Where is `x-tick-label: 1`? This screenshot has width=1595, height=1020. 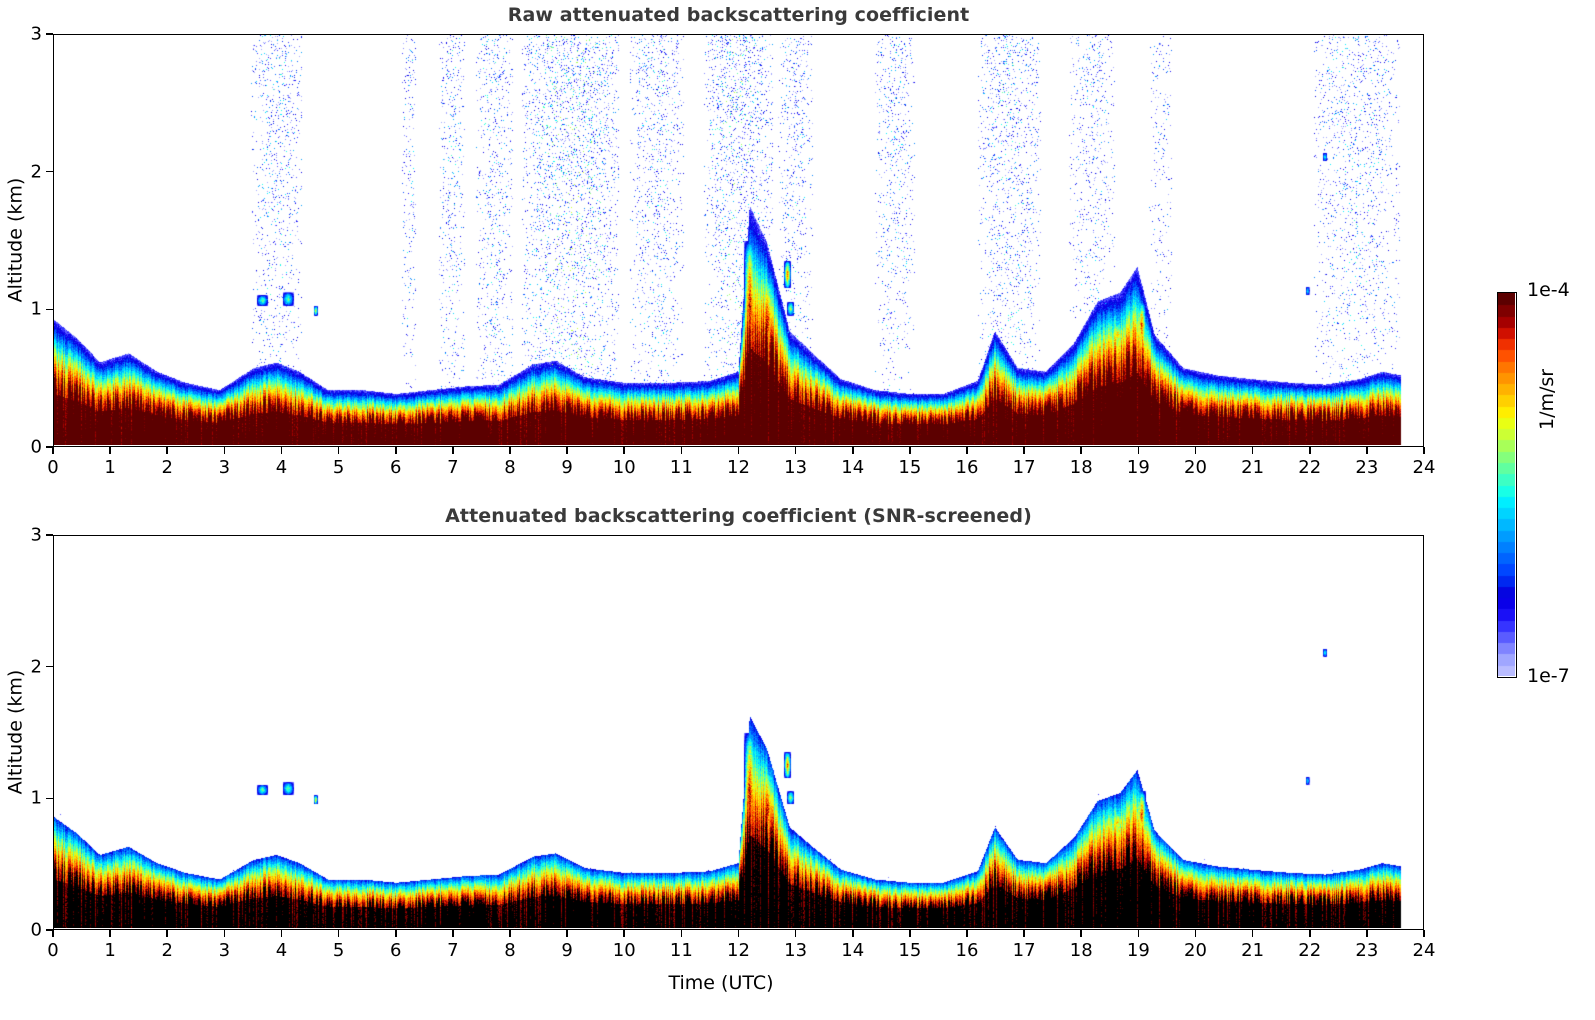 x-tick-label: 1 is located at coordinates (110, 950).